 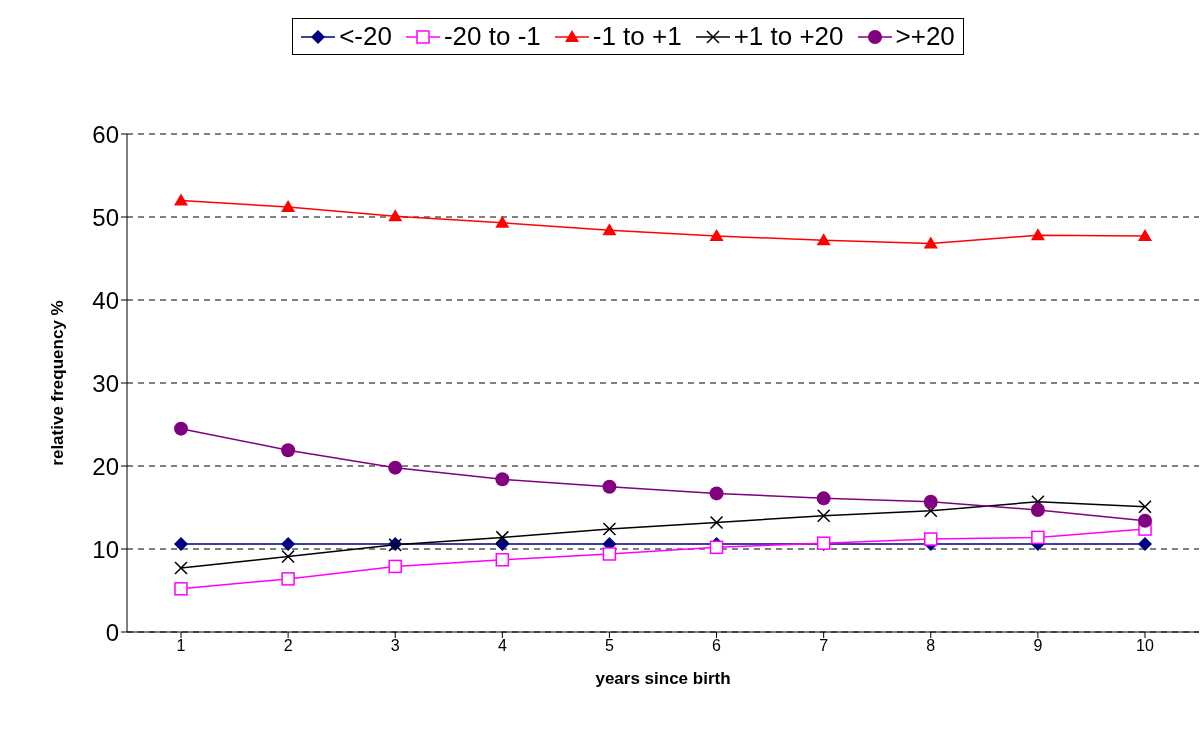 I want to click on x-tick-label: 1, so click(x=181, y=646).